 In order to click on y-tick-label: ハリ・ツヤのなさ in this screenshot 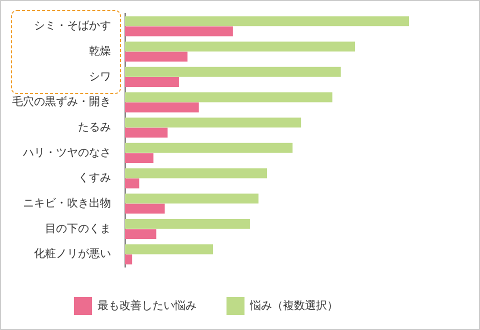, I will do `click(66, 152)`.